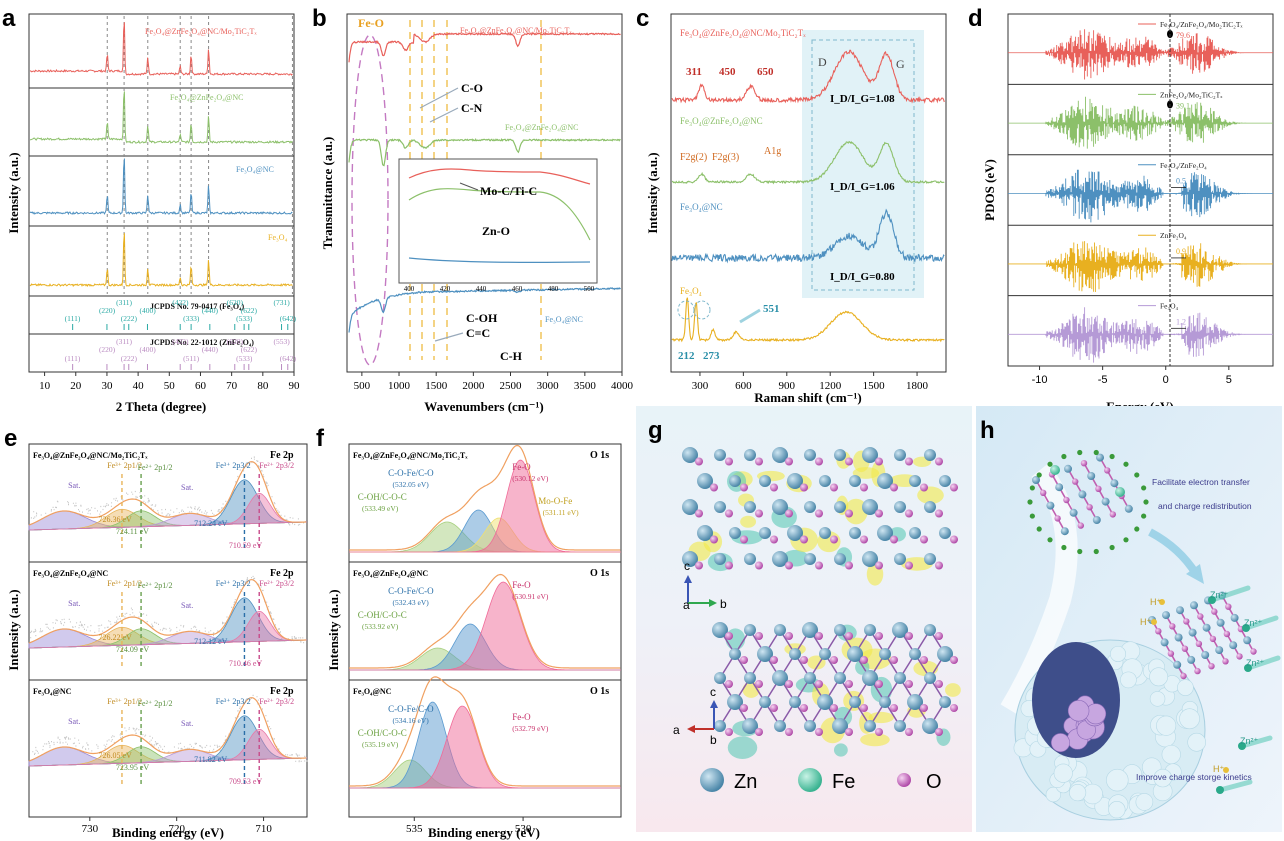  What do you see at coordinates (862, 187) in the screenshot?
I see `id-ig-ratio: I_D/I_G=1.06` at bounding box center [862, 187].